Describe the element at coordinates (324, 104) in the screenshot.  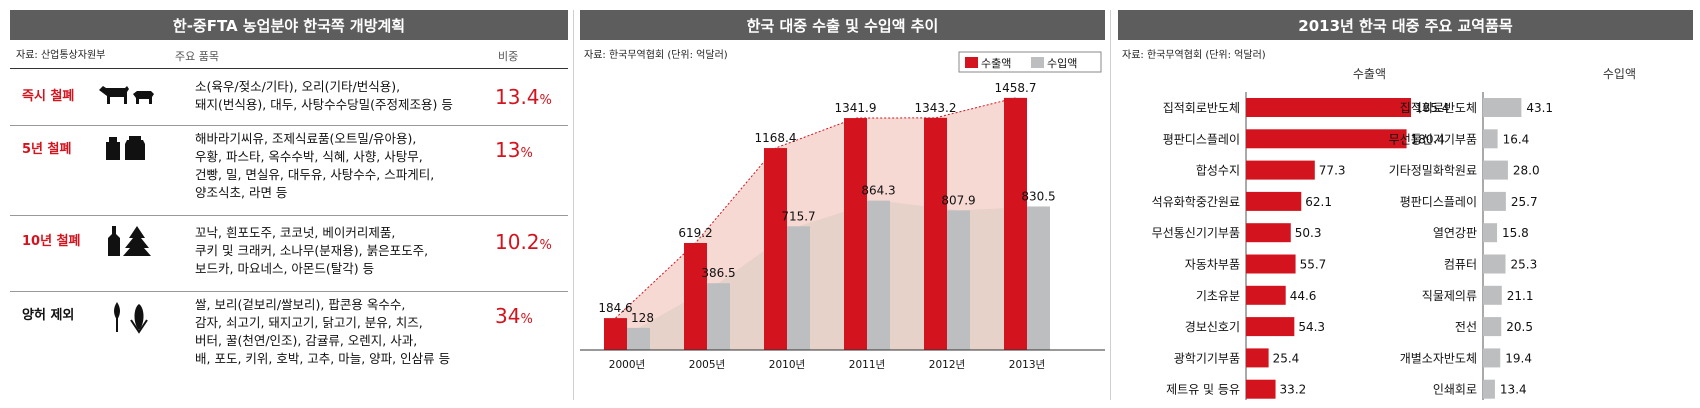
I see `item-line: 돼지(번식용), 대두, 사탕수수당밀(주정제조용) 등` at that location.